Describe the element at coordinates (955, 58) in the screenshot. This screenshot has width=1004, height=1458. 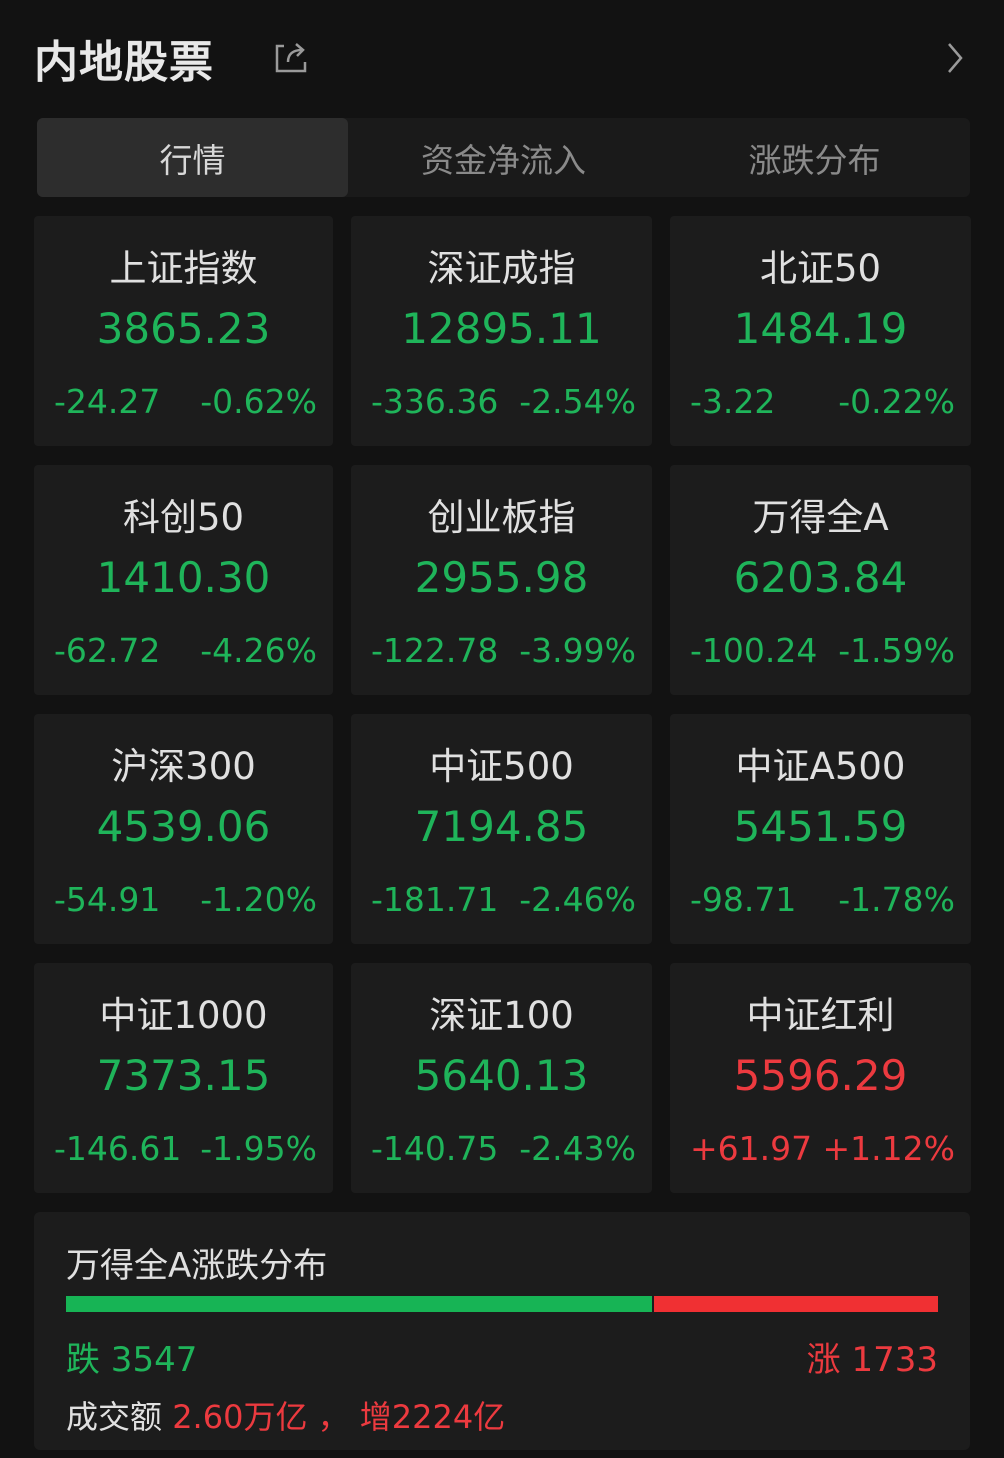
I see `chevron-right-icon` at that location.